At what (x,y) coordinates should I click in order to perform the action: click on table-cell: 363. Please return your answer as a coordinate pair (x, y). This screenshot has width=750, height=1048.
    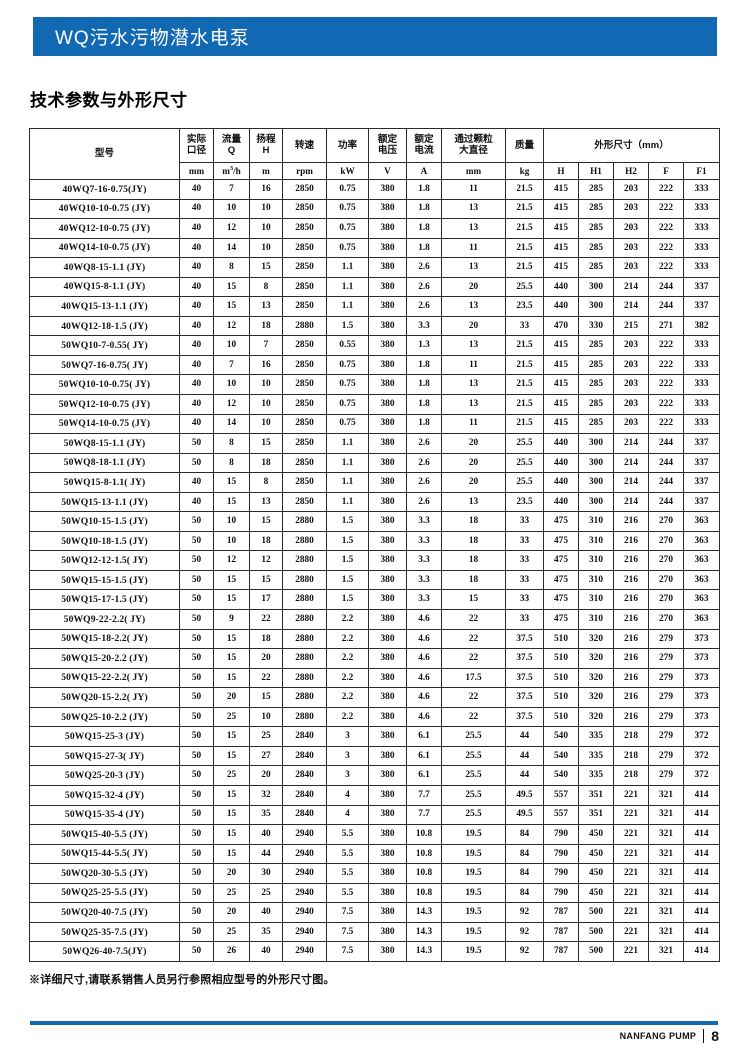
    Looking at the image, I should click on (701, 619).